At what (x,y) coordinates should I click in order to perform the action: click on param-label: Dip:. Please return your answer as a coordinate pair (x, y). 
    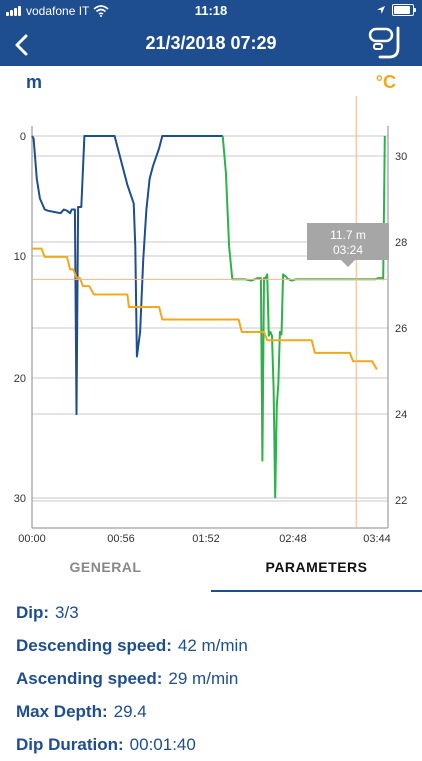
    Looking at the image, I should click on (33, 612).